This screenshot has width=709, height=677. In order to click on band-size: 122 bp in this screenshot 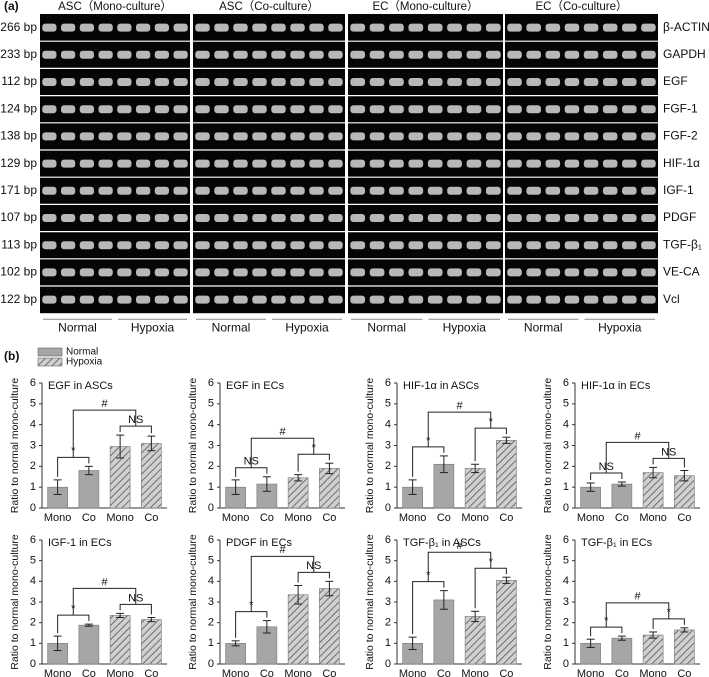, I will do `click(18, 299)`.